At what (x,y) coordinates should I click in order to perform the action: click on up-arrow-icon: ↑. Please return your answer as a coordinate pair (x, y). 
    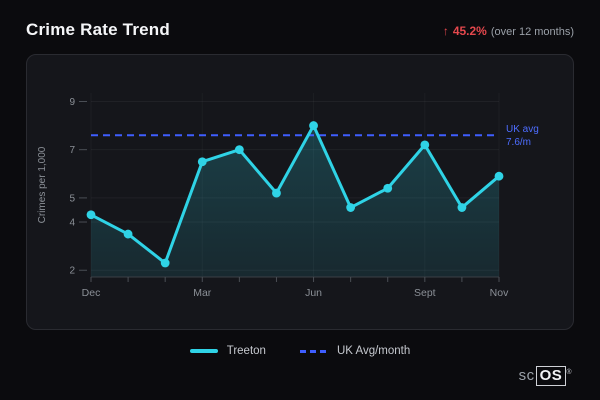
    Looking at the image, I should click on (445, 31).